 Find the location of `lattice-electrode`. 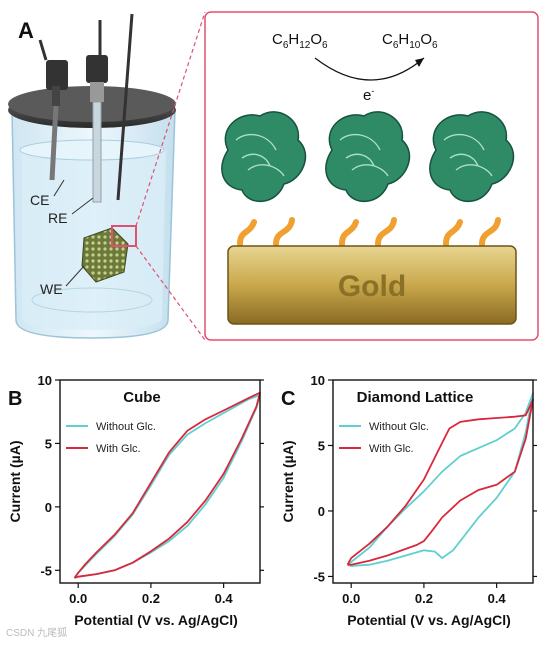

lattice-electrode is located at coordinates (109, 254).